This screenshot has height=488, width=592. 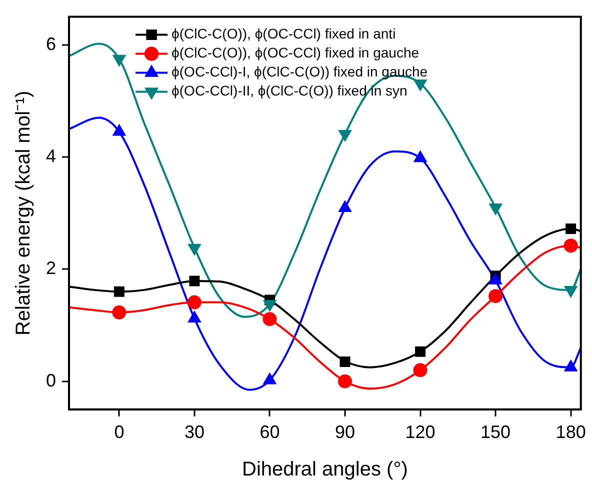 What do you see at coordinates (51, 380) in the screenshot?
I see `y-tick-label: 0` at bounding box center [51, 380].